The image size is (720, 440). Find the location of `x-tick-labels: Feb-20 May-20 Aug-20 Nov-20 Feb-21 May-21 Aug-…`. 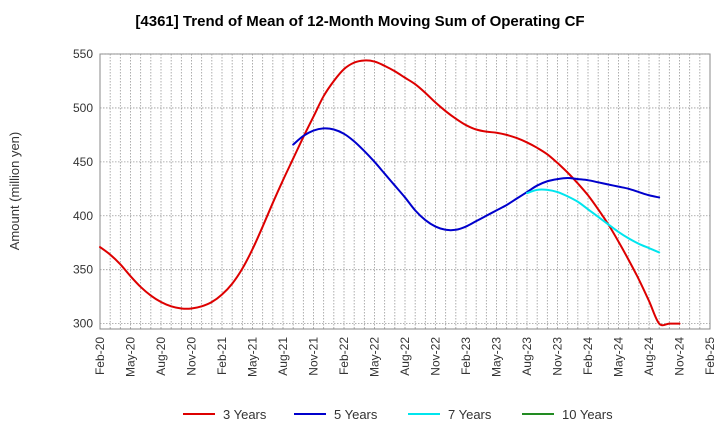

x-tick-labels: Feb-20 May-20 Aug-20 Nov-20 Feb-21 May-21 Aug-… is located at coordinates (405, 357).